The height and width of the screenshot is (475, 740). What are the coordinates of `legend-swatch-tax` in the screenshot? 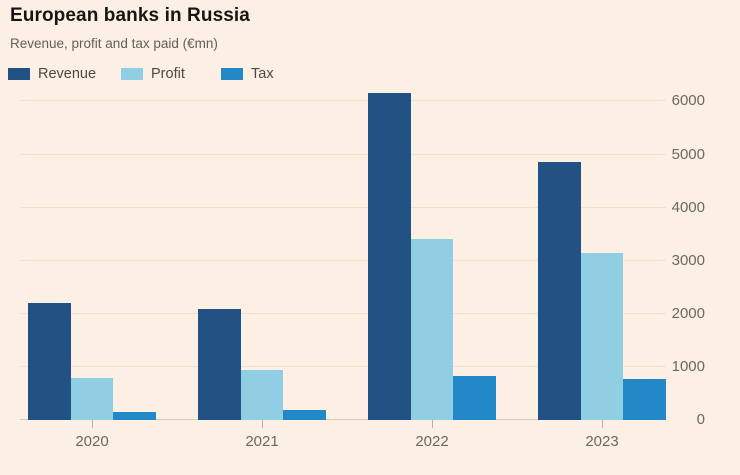 It's located at (232, 74).